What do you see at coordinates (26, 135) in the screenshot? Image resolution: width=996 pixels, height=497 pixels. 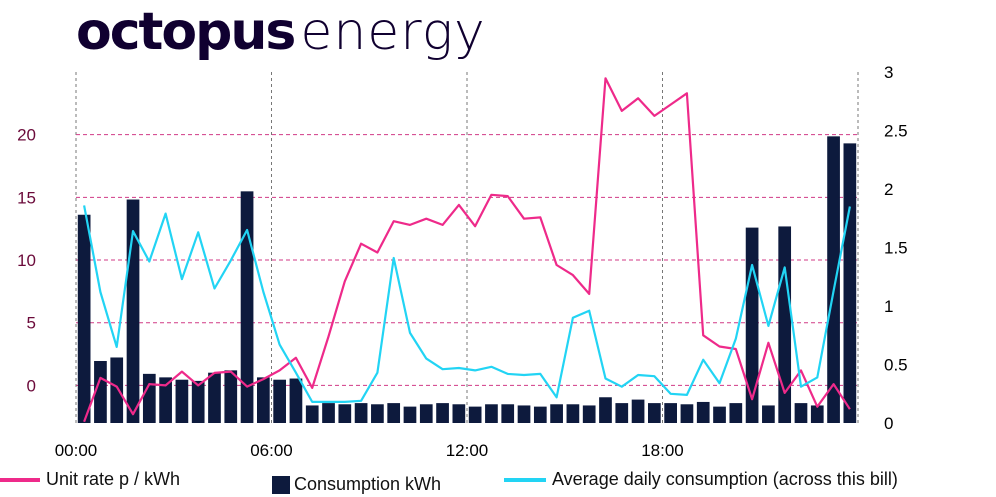 I see `y-left-tick: 20` at bounding box center [26, 135].